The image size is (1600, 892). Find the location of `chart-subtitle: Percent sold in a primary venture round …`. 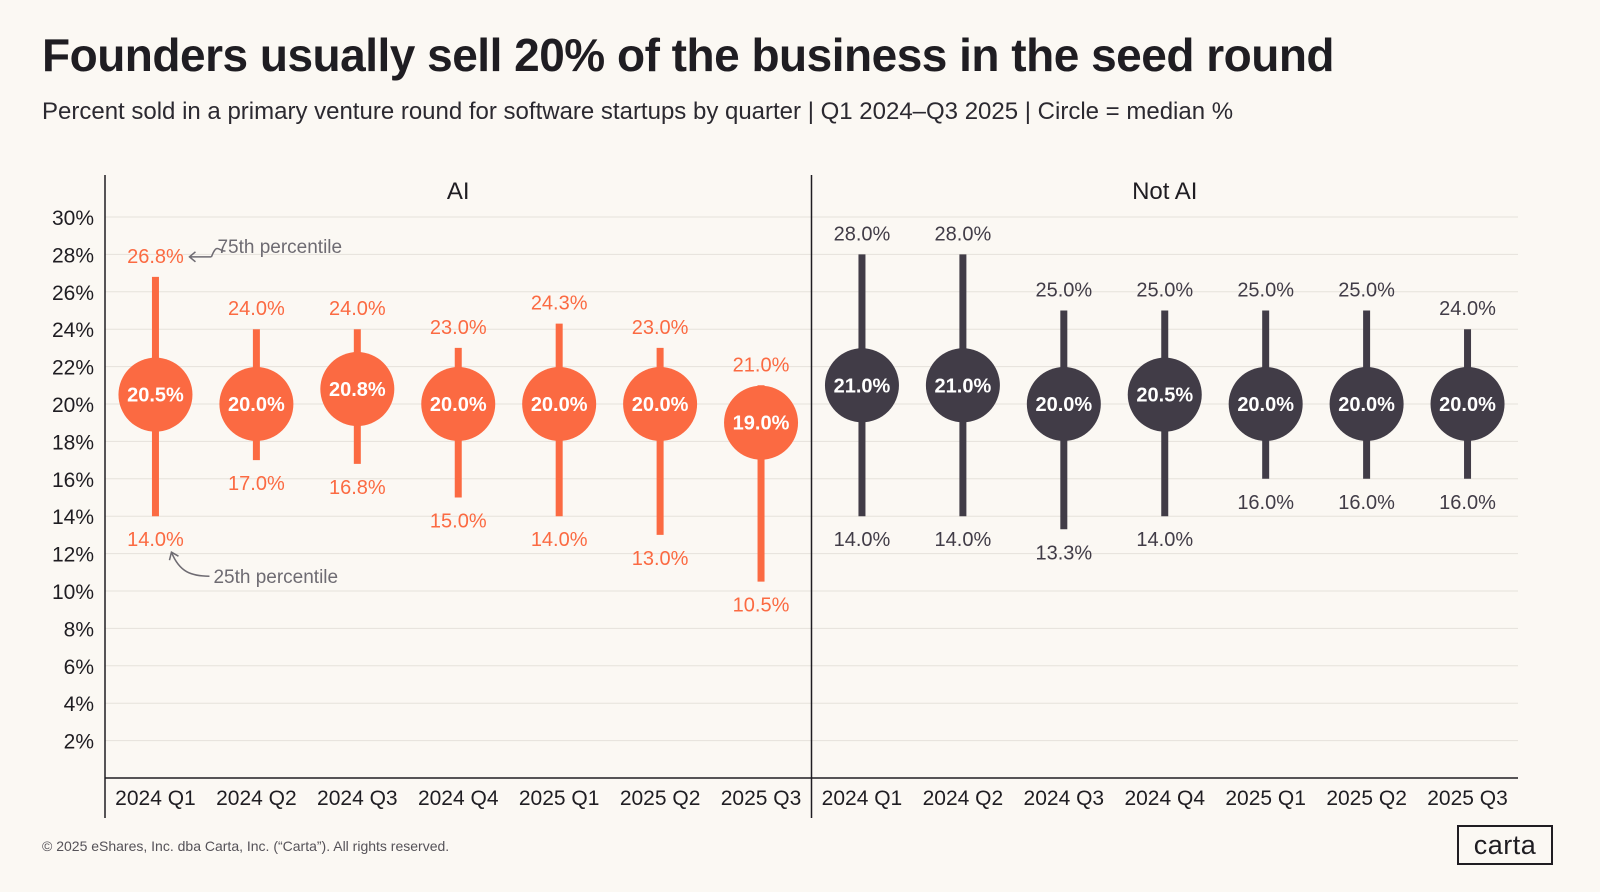

chart-subtitle: Percent sold in a primary venture round … is located at coordinates (638, 111).